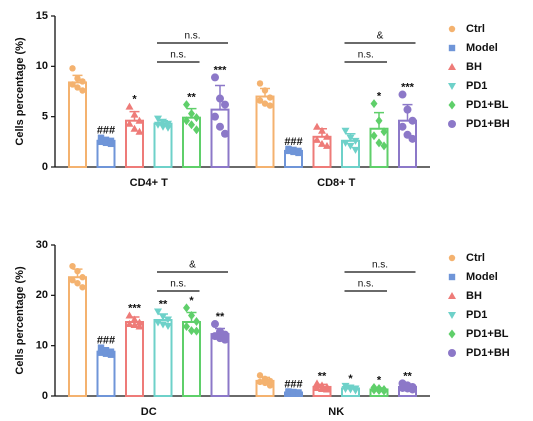  Describe the element at coordinates (475, 258) in the screenshot. I see `legend-label: Ctrl` at that location.